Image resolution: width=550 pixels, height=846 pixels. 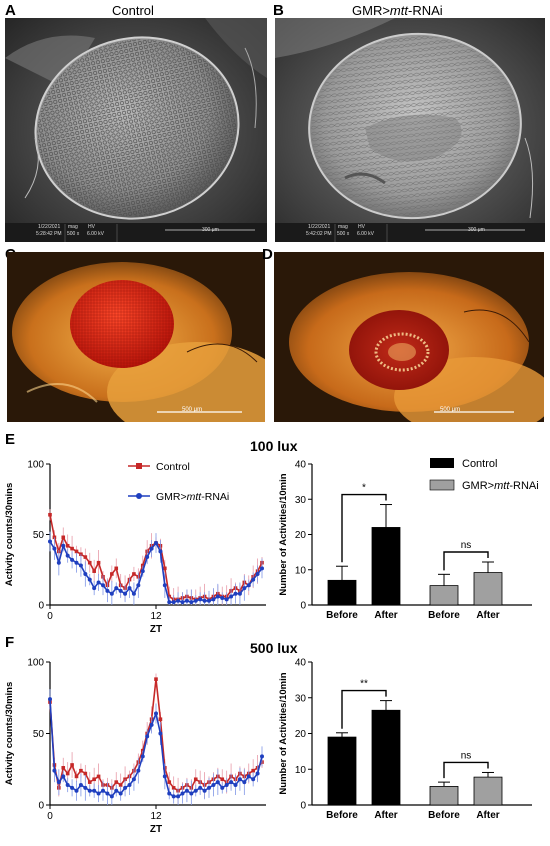 What do you see at coordinates (133, 10) in the screenshot?
I see `panel-a-title: Control` at bounding box center [133, 10].